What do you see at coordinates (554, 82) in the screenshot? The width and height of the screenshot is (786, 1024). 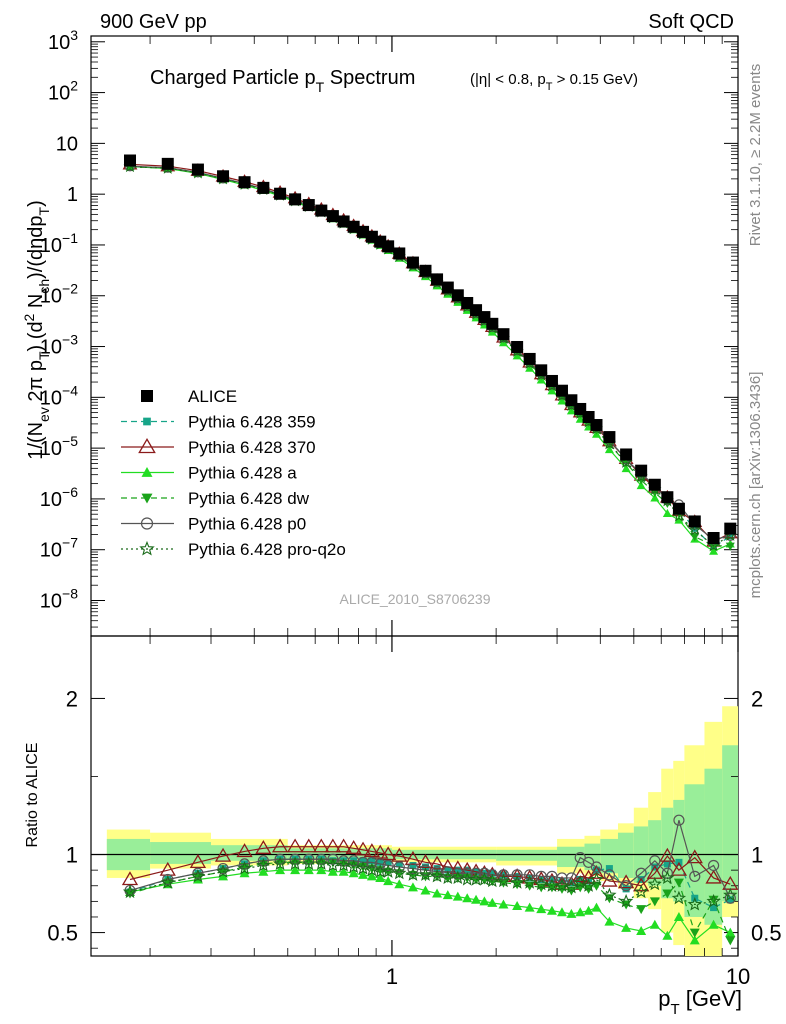 I see `chart-cuts: (|η| < 0.8, pT > 0.15 GeV)` at bounding box center [554, 82].